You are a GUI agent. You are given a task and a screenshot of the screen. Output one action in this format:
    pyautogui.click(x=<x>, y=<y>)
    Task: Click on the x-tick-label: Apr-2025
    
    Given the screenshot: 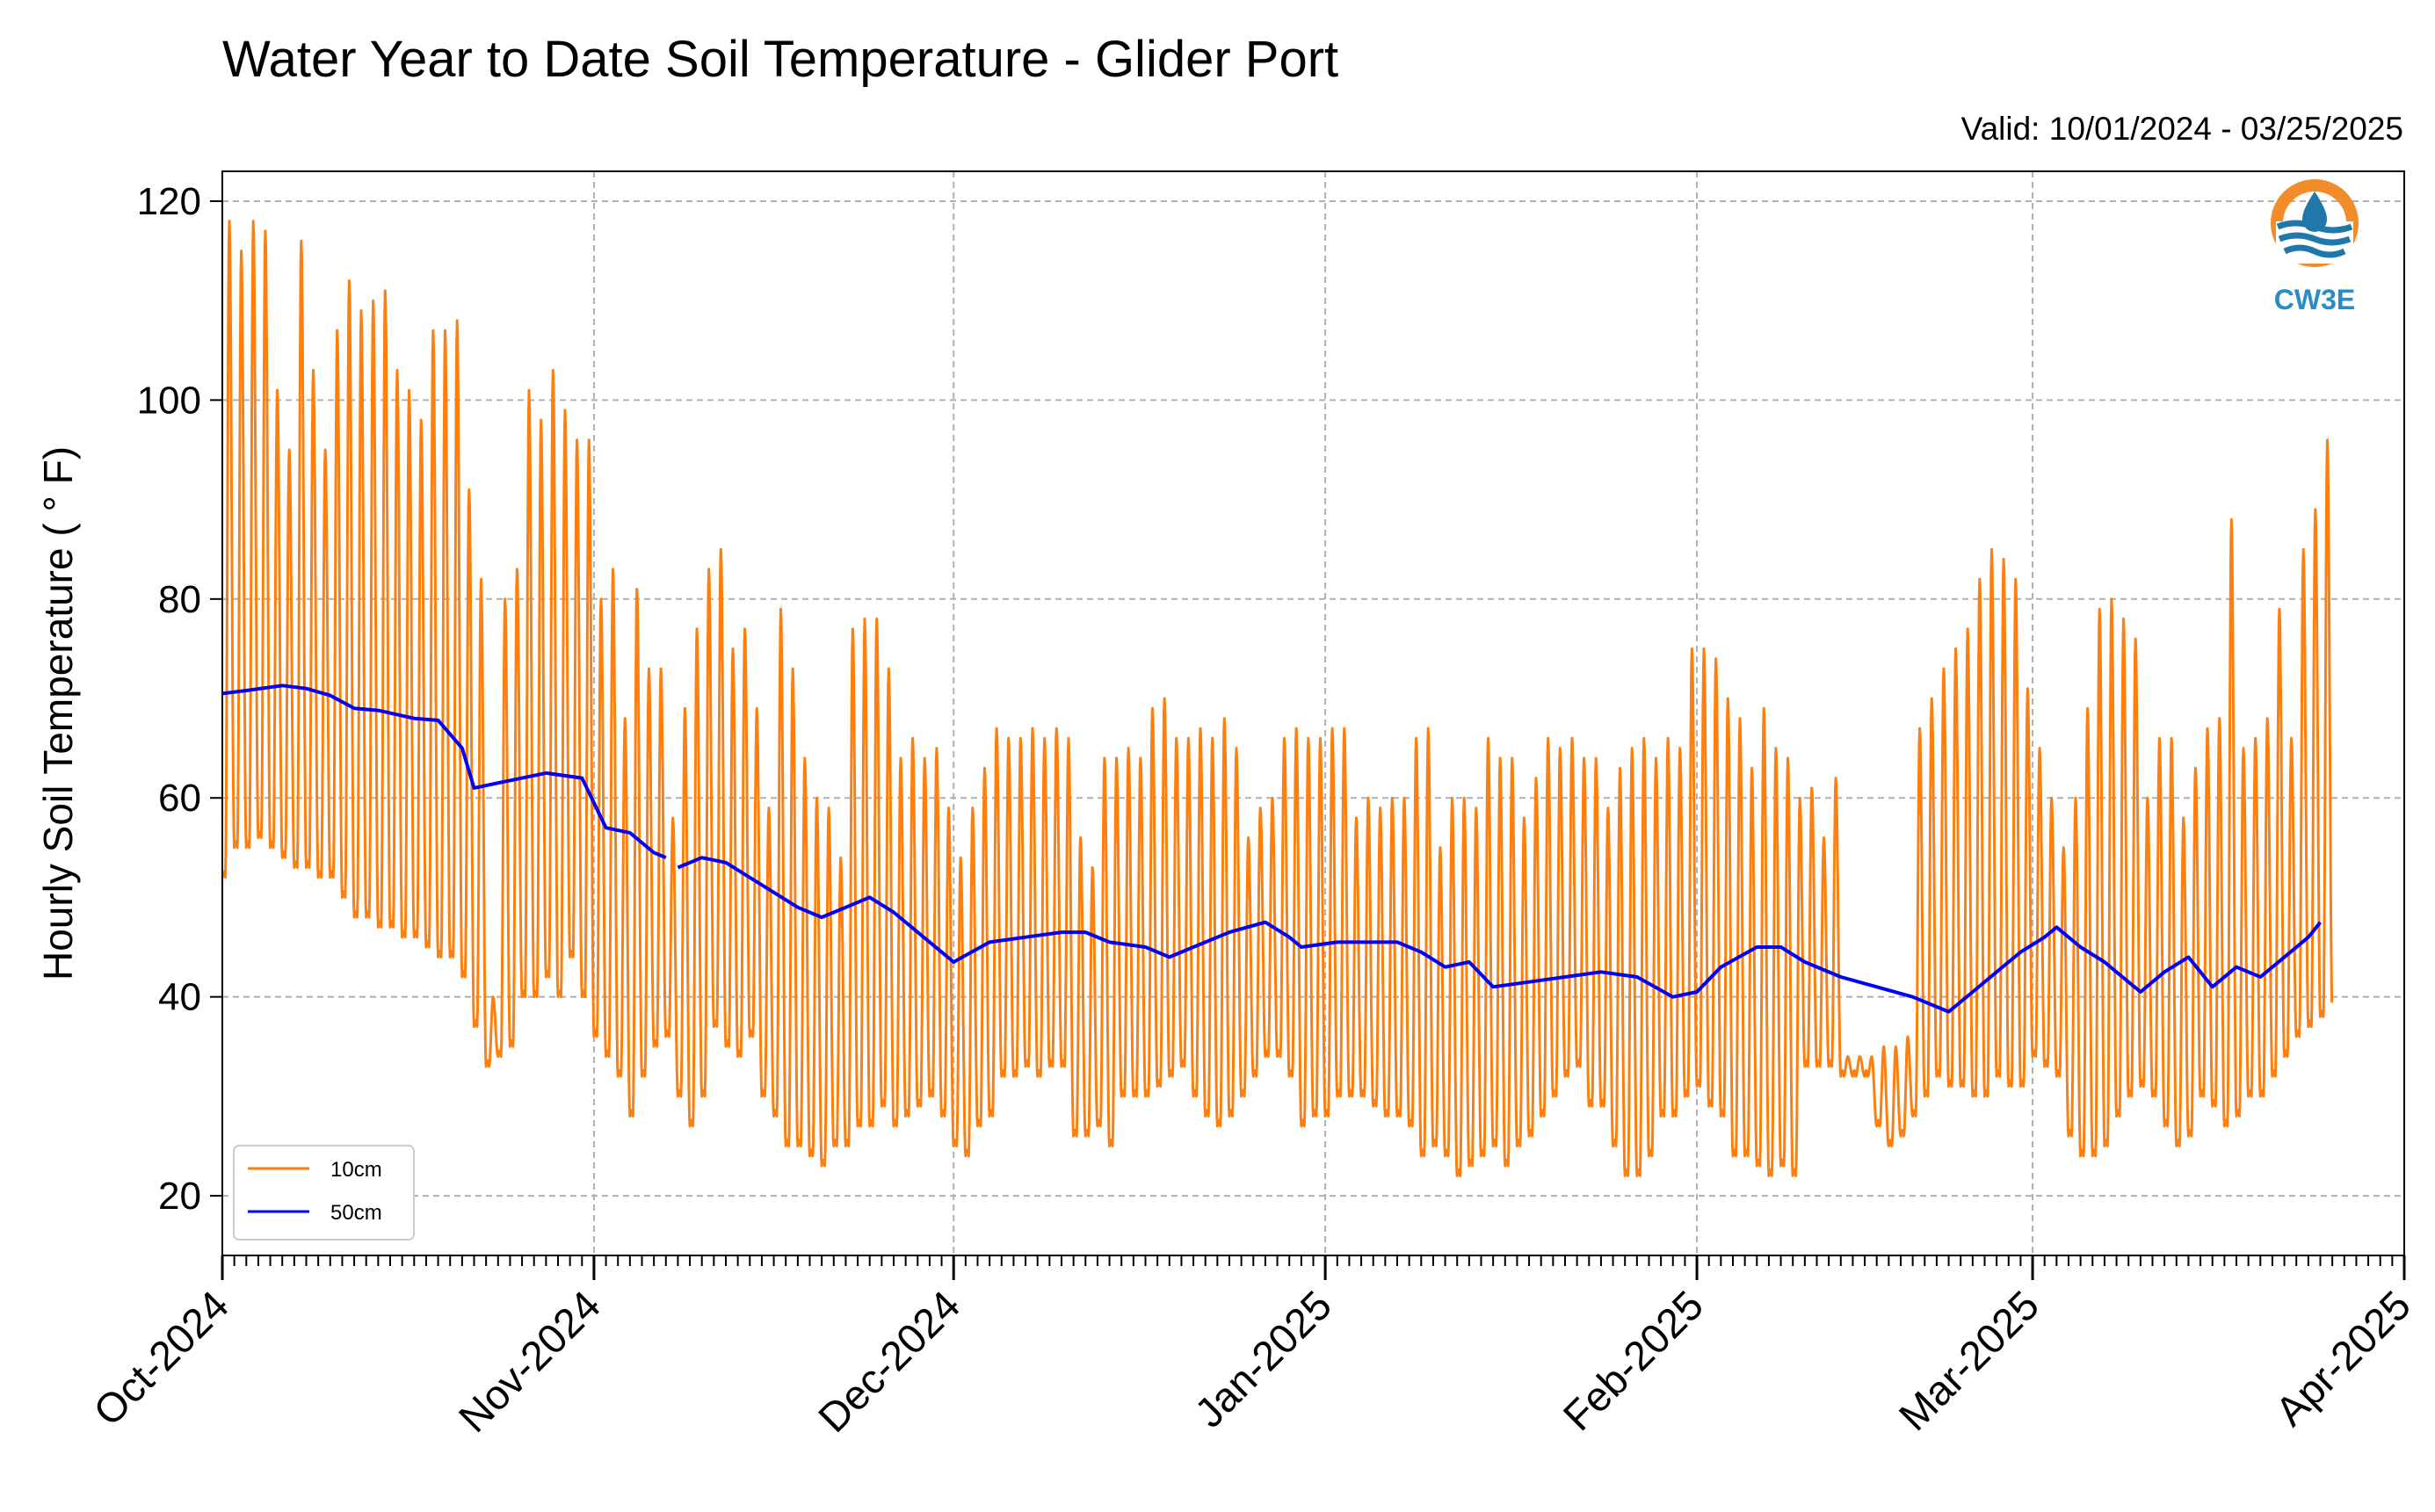 What is the action you would take?
    pyautogui.click(x=2342, y=1358)
    